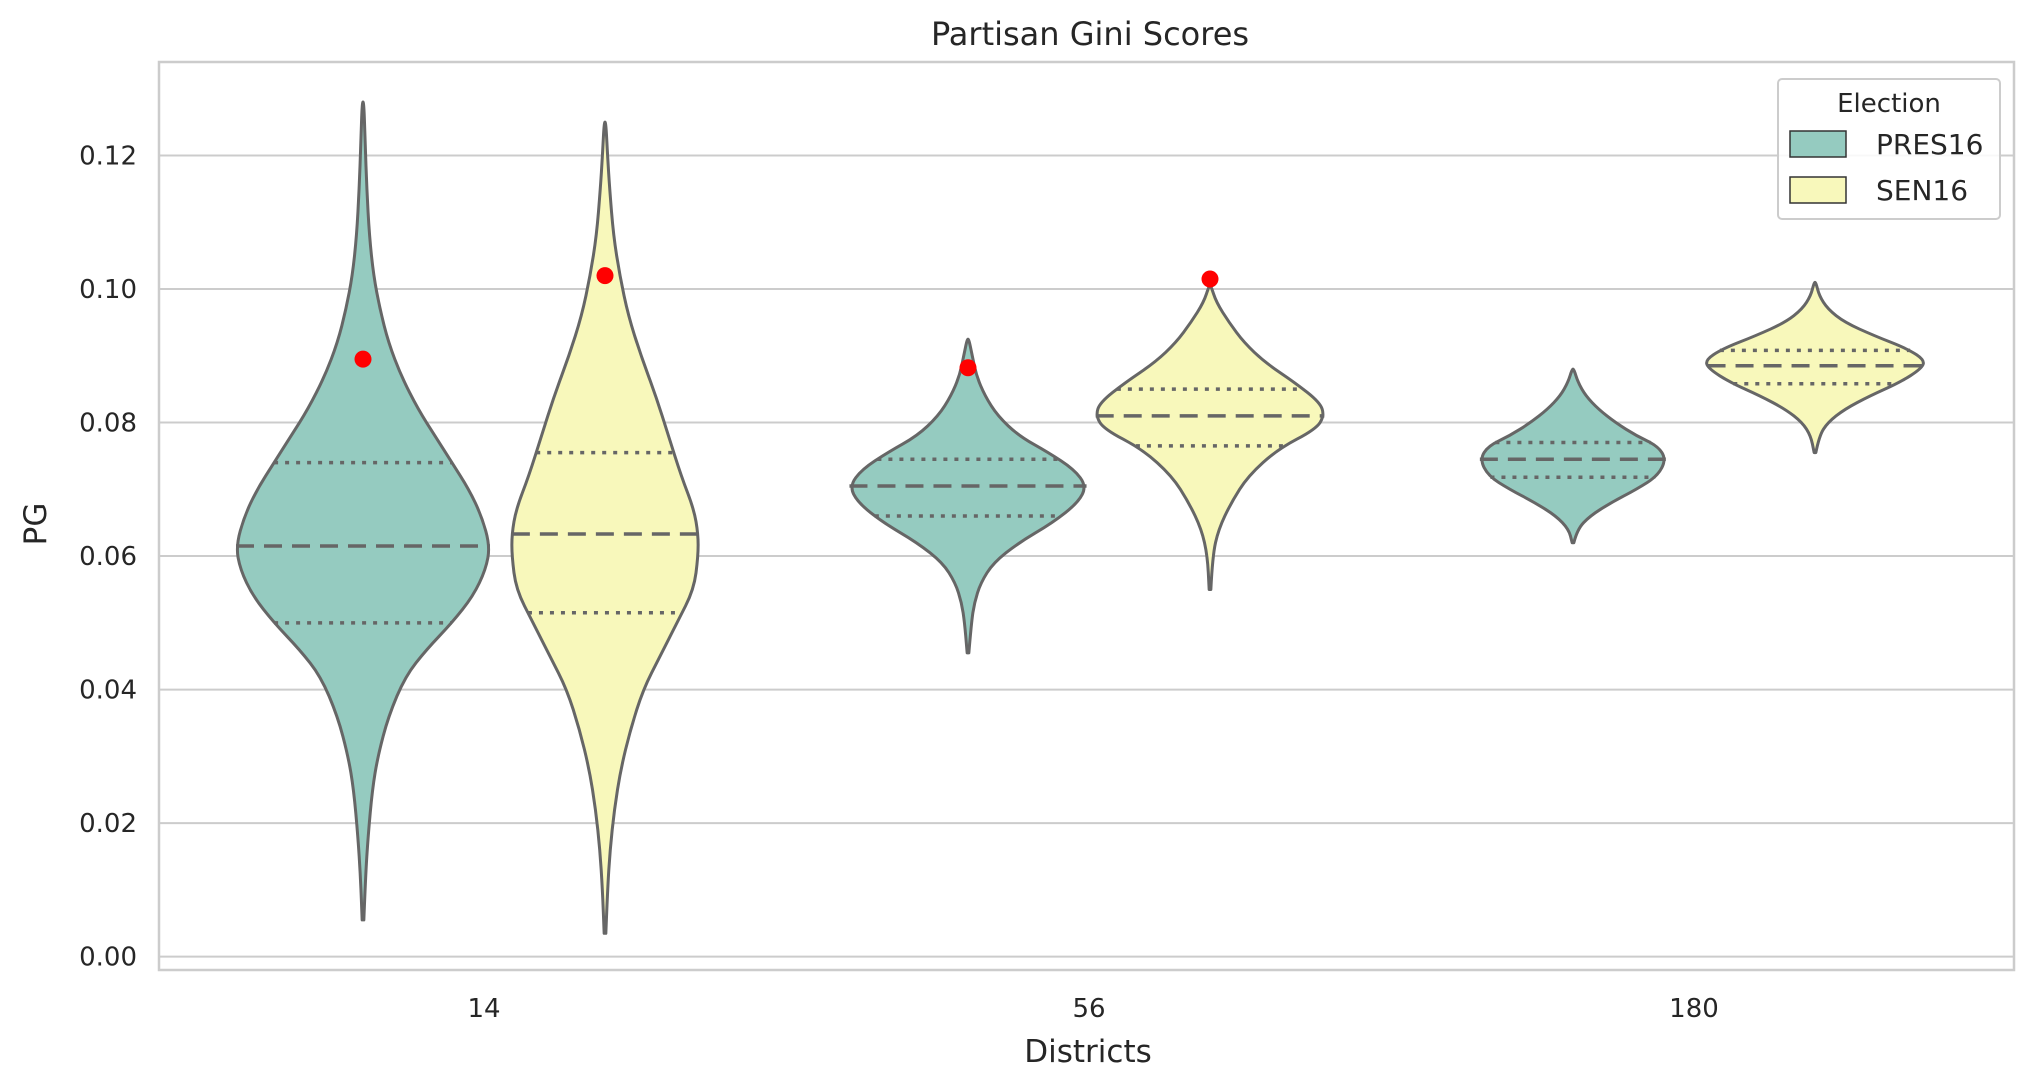 This screenshot has height=1088, width=2044. What do you see at coordinates (108, 424) in the screenshot?
I see `y-tick-label: 0.08` at bounding box center [108, 424].